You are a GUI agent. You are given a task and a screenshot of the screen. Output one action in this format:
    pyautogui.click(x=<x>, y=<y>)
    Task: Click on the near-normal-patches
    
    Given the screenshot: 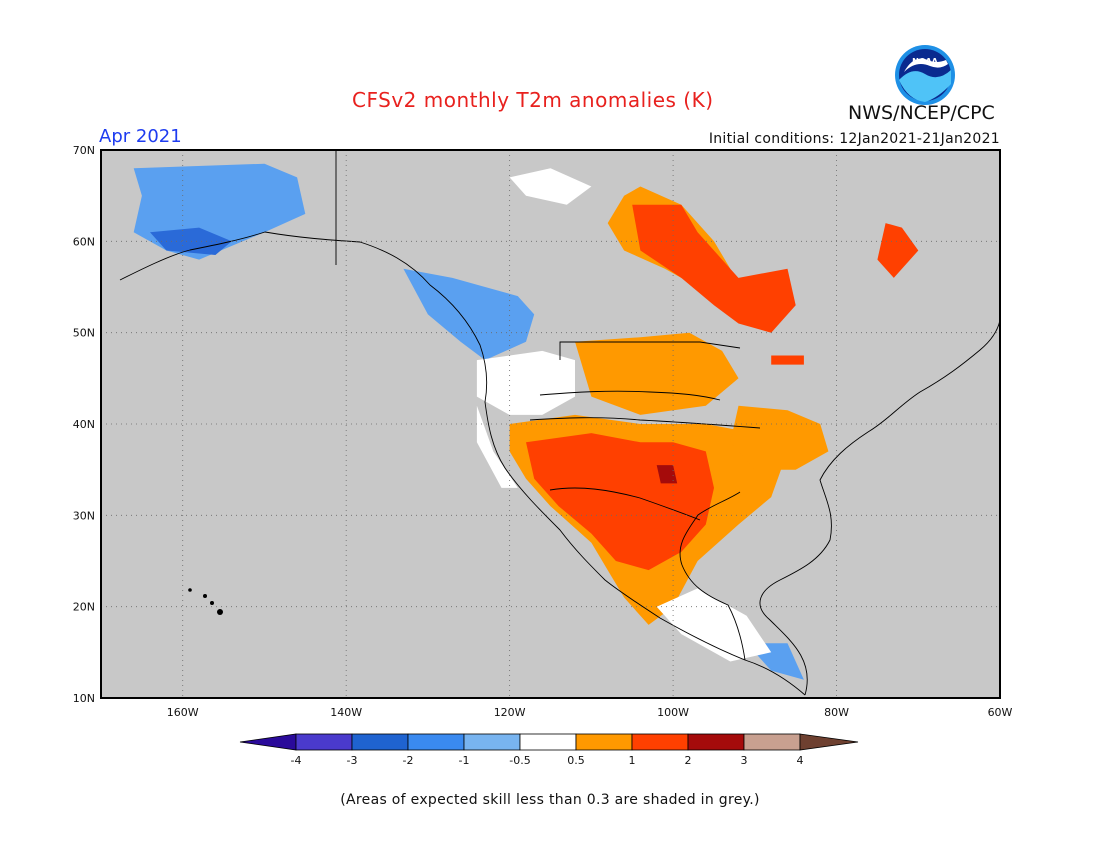 What is the action you would take?
    pyautogui.click(x=624, y=533)
    